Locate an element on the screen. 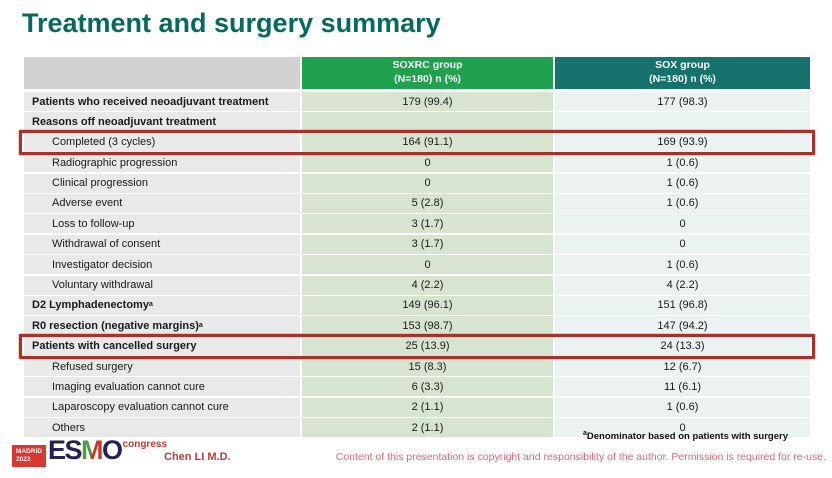 The width and height of the screenshot is (832, 478). column-header-soxrc-name: SOXRC group is located at coordinates (427, 65).